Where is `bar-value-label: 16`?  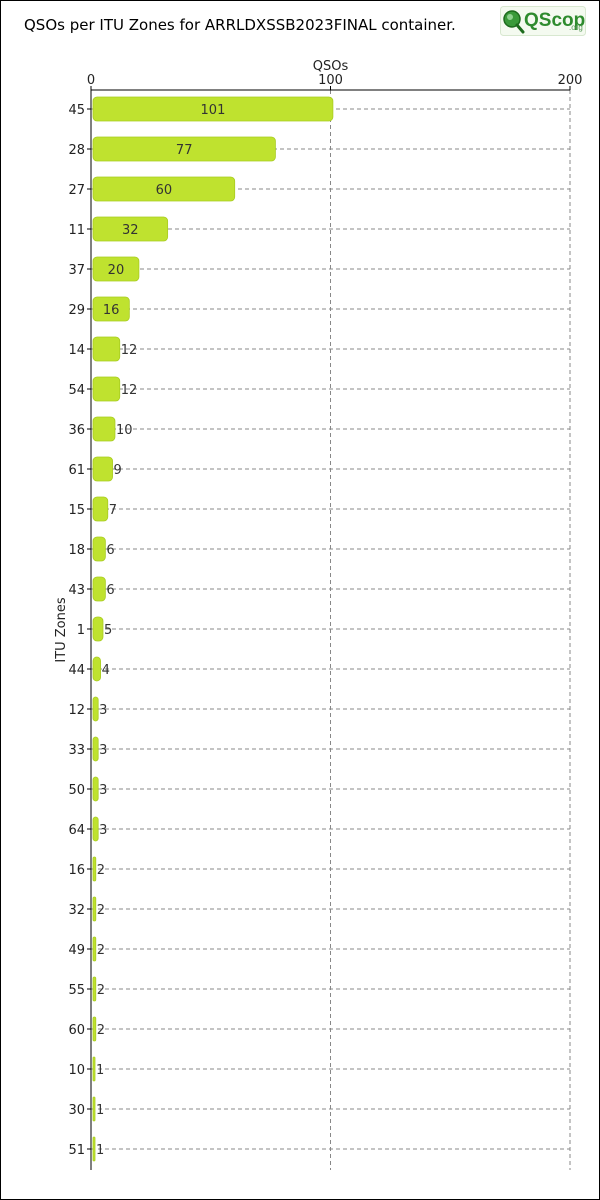 bar-value-label: 16 is located at coordinates (111, 310).